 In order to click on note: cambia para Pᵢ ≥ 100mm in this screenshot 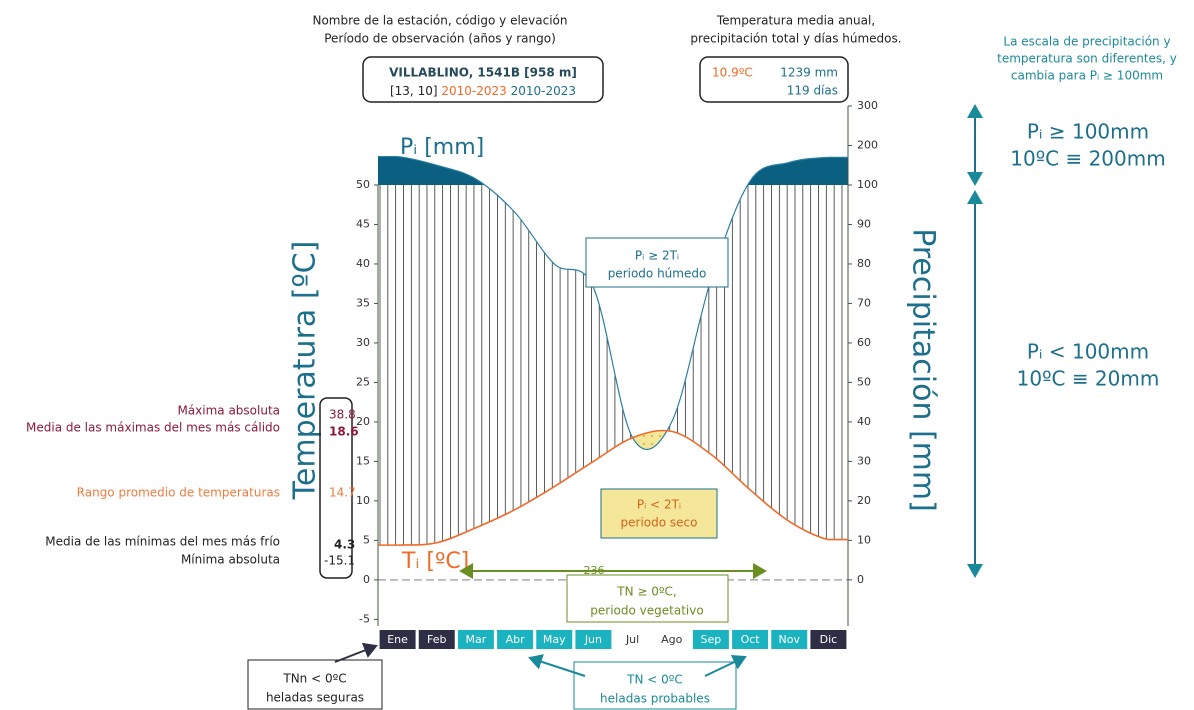, I will do `click(1087, 76)`.